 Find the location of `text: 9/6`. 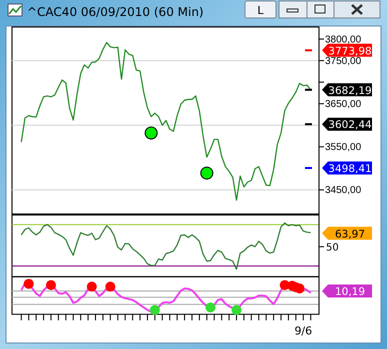

text: 9/6 is located at coordinates (303, 331).